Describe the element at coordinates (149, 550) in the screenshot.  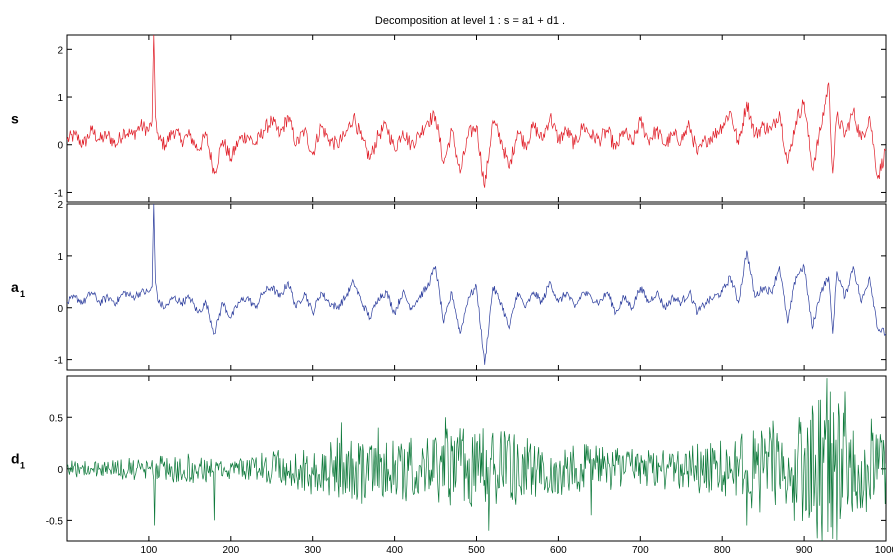
I see `xtick-label-0: 100` at that location.